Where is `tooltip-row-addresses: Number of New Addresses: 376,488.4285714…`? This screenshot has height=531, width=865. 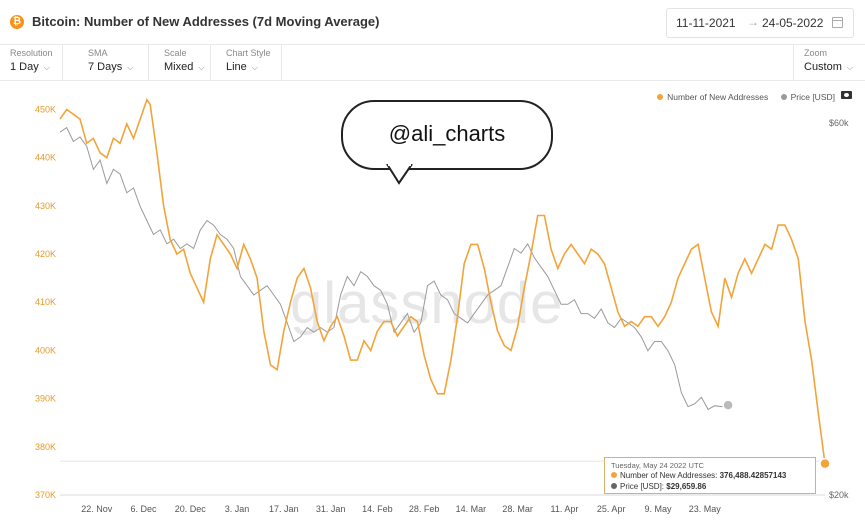
tooltip-row-addresses: Number of New Addresses: 376,488.4285714… is located at coordinates (698, 475).